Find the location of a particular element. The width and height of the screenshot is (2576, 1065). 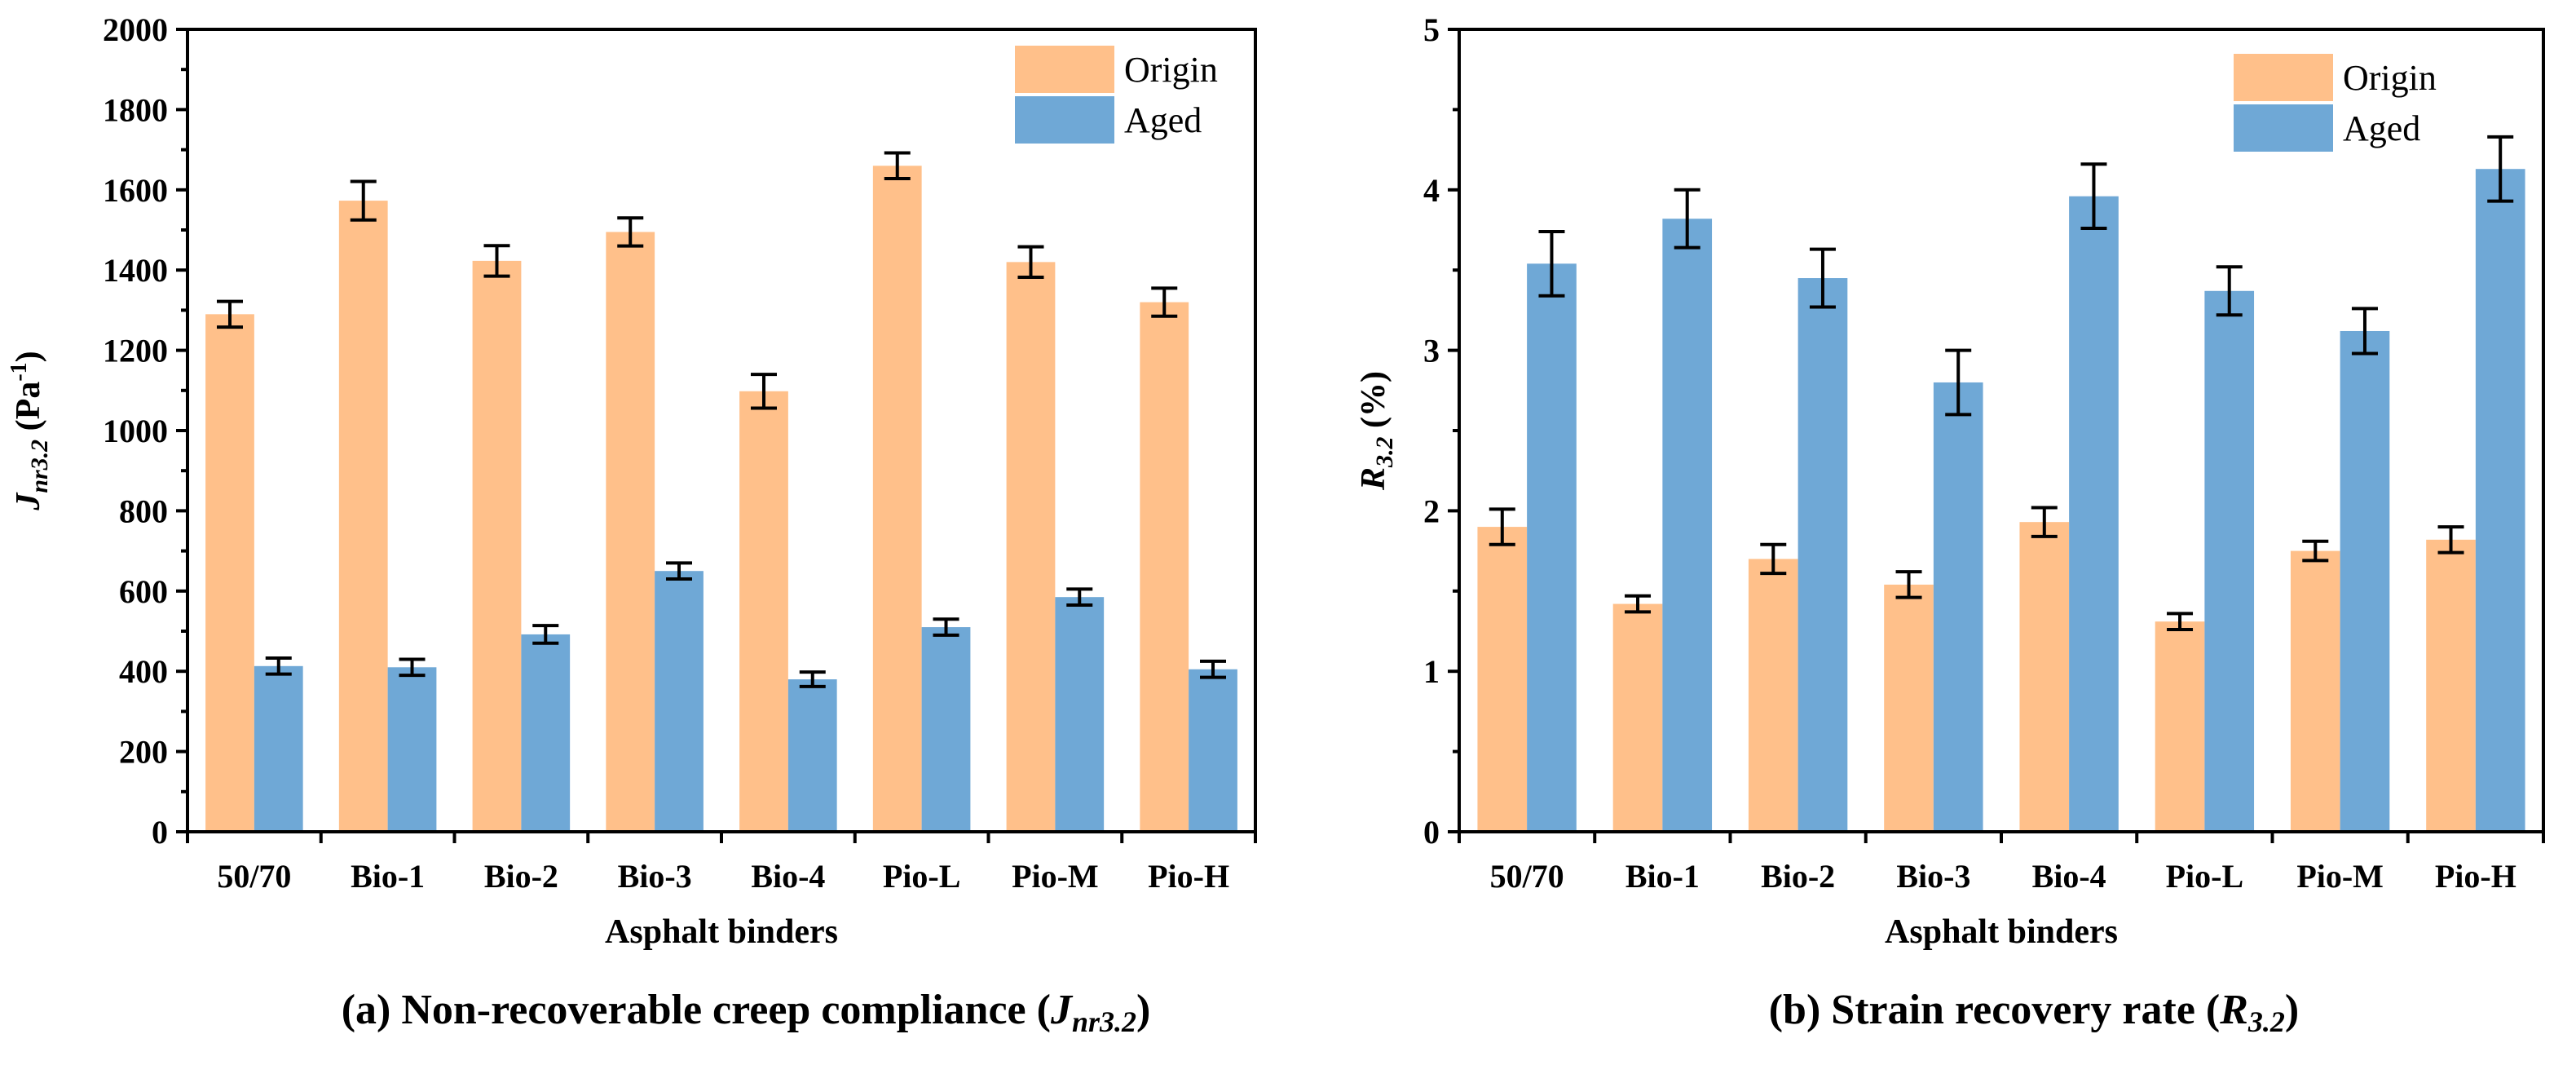

a-xtick-label-3: Bio-3 is located at coordinates (655, 876).